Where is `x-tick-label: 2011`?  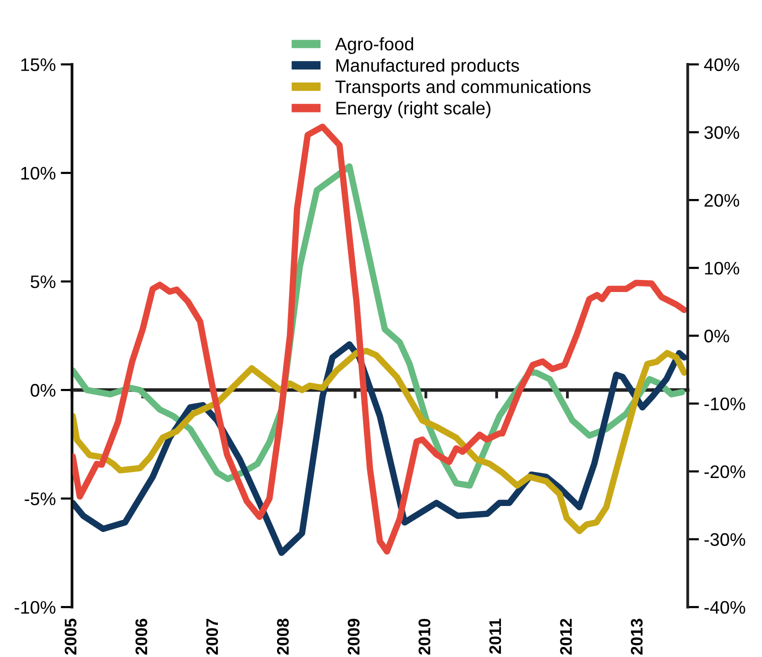
x-tick-label: 2011 is located at coordinates (495, 636).